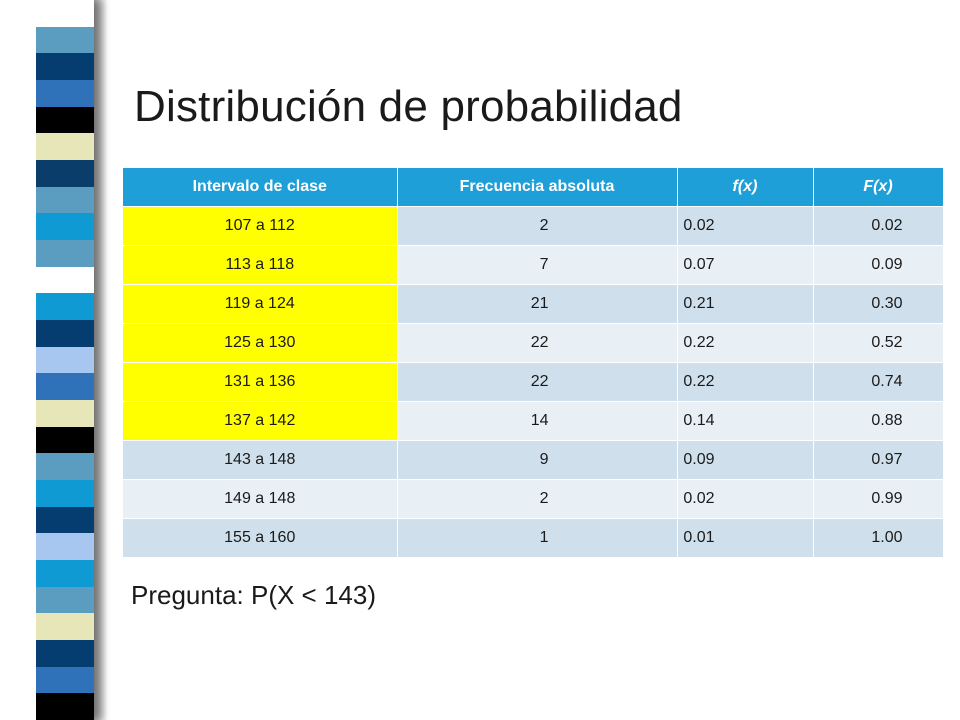 The height and width of the screenshot is (720, 960). I want to click on cell-fx: 0.07, so click(745, 265).